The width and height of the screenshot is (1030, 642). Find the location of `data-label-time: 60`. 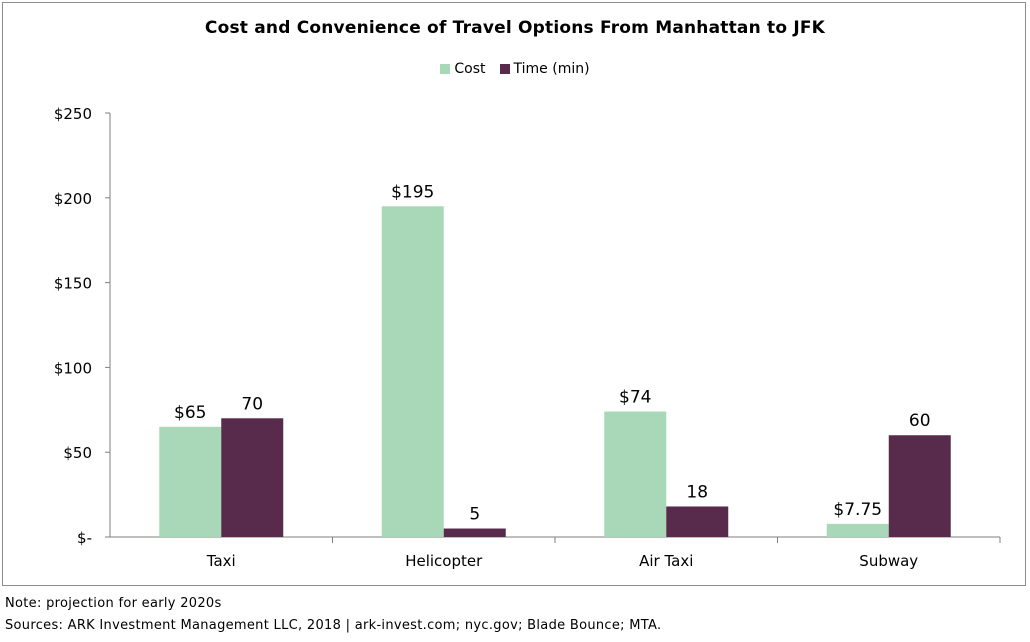

data-label-time: 60 is located at coordinates (920, 421).